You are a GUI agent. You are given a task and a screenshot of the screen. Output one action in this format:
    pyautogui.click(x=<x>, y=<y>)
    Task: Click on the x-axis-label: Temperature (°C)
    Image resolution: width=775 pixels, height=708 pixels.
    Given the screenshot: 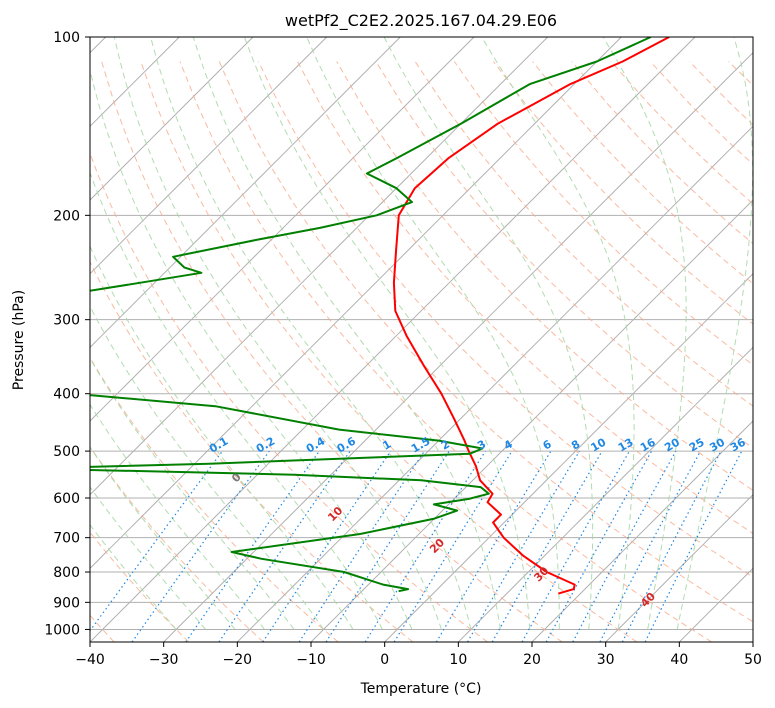 What is the action you would take?
    pyautogui.click(x=421, y=689)
    